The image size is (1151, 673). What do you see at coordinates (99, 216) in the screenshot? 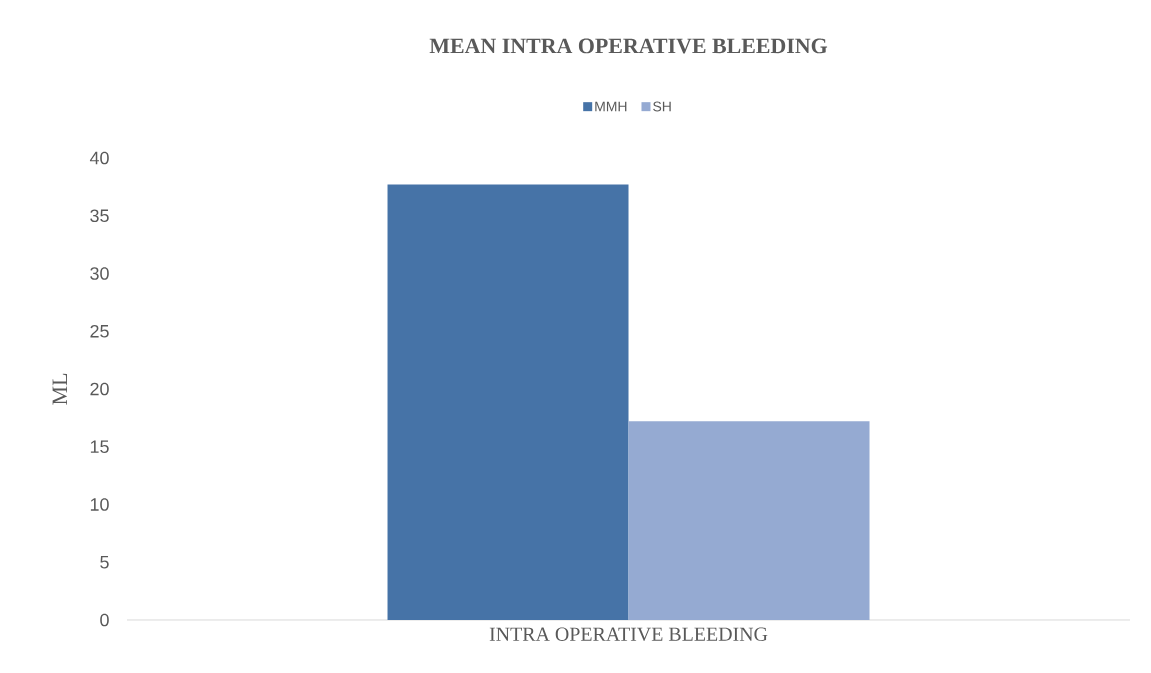
I see `y-tick-label: 35` at bounding box center [99, 216].